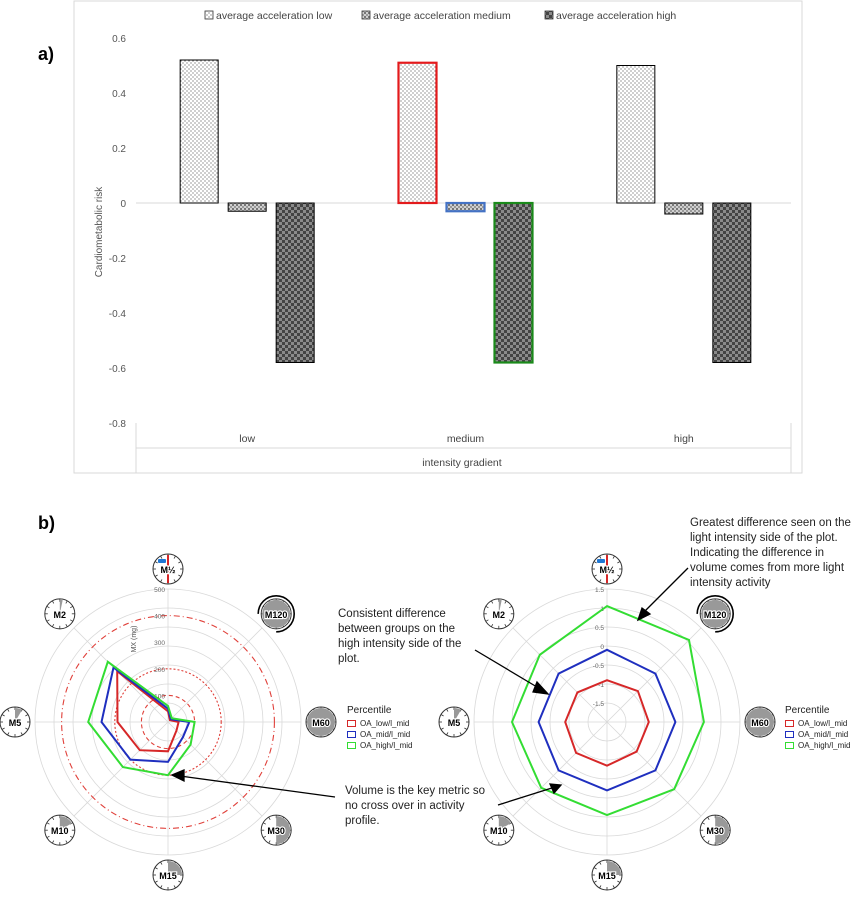 The height and width of the screenshot is (897, 861). Describe the element at coordinates (159, 617) in the screenshot. I see `radial-tick-label: 400` at that location.